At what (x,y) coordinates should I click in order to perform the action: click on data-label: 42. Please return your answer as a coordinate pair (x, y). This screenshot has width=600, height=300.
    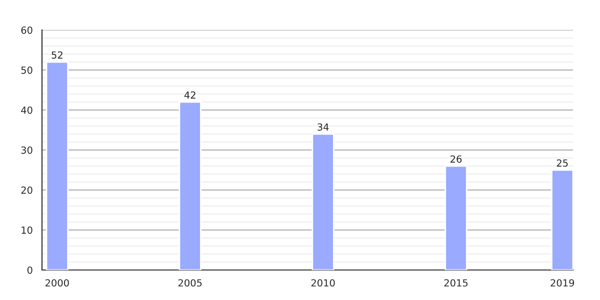
    Looking at the image, I should click on (190, 95).